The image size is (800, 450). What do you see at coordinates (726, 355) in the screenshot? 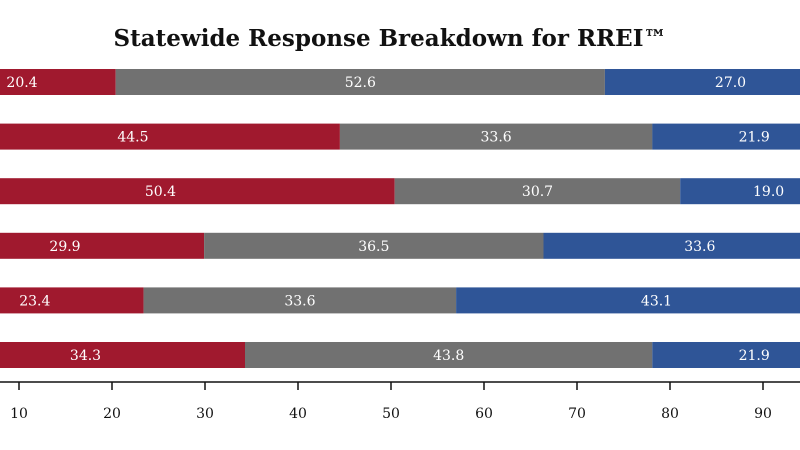
I see `bar-segment-r6-s3` at bounding box center [726, 355].